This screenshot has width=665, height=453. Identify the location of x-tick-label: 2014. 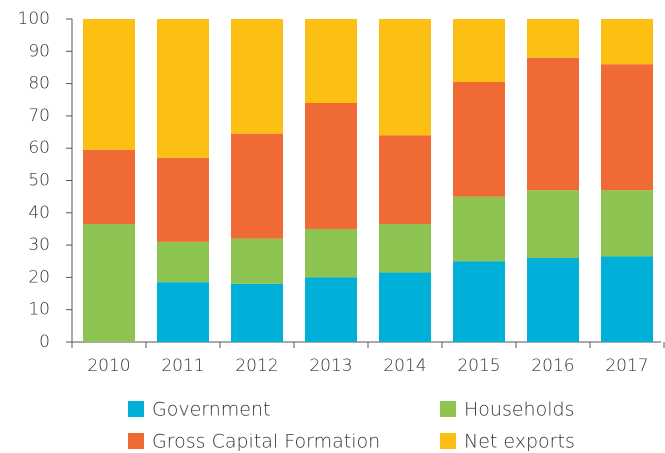
(404, 366).